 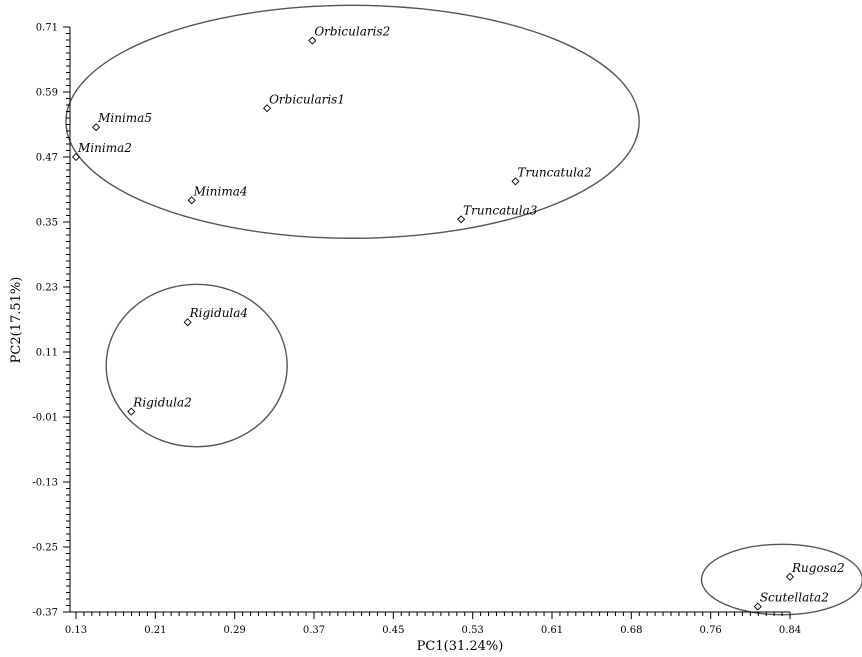 What do you see at coordinates (433, 624) in the screenshot?
I see `x-ticks: 0.13 0.21 0.29 0.37 0.45 0.53 0.61 0.68 0.76 0.84` at bounding box center [433, 624].